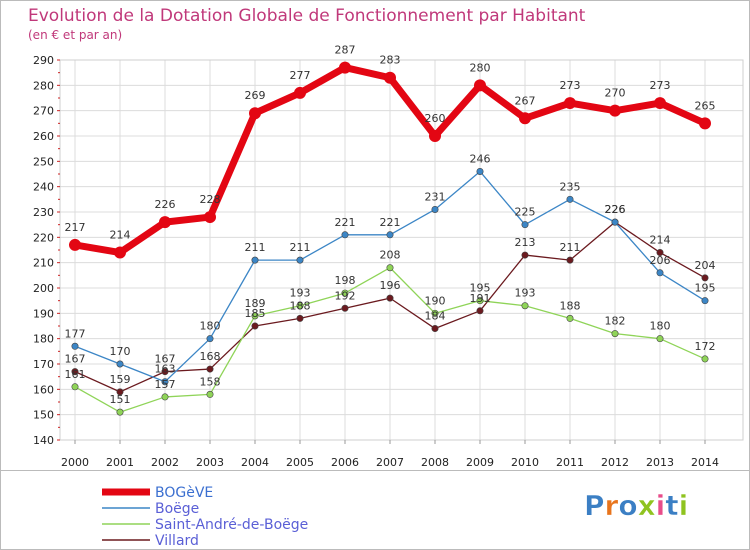 This screenshot has height=550, width=750. Describe the element at coordinates (43, 415) in the screenshot. I see `y-tick-label: 150` at that location.